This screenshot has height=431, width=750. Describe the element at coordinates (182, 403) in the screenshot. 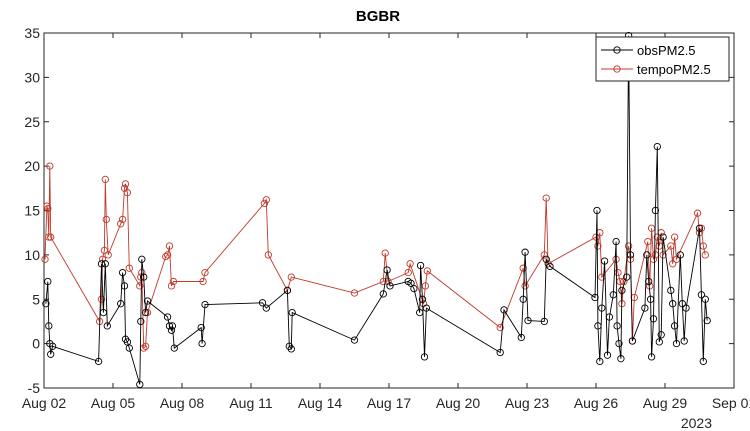

I see `x-tick-label: Aug 08` at that location.